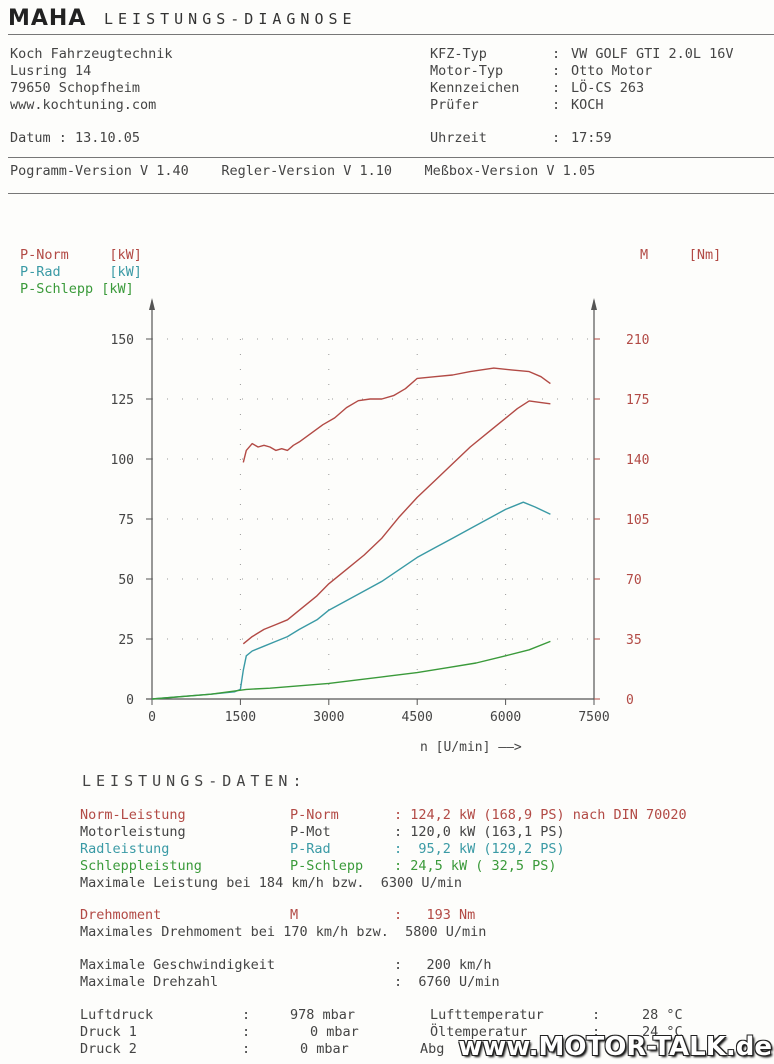 The height and width of the screenshot is (1064, 774). Describe the element at coordinates (133, 832) in the screenshot. I see `row-label-motor: Motorleistung` at that location.